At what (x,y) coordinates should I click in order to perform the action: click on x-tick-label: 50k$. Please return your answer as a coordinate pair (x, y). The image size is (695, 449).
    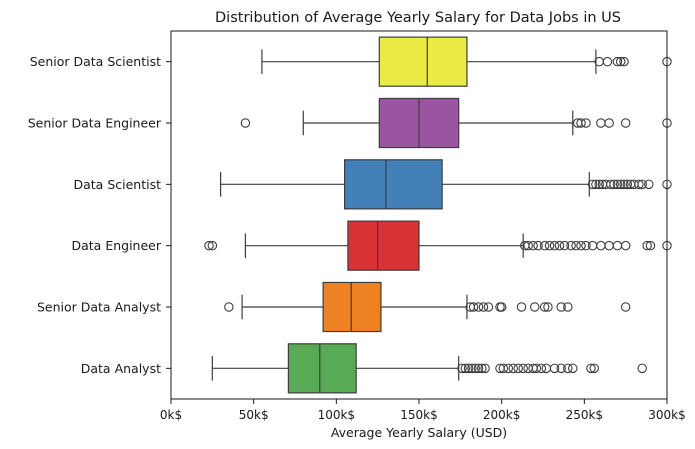
    Looking at the image, I should click on (254, 415).